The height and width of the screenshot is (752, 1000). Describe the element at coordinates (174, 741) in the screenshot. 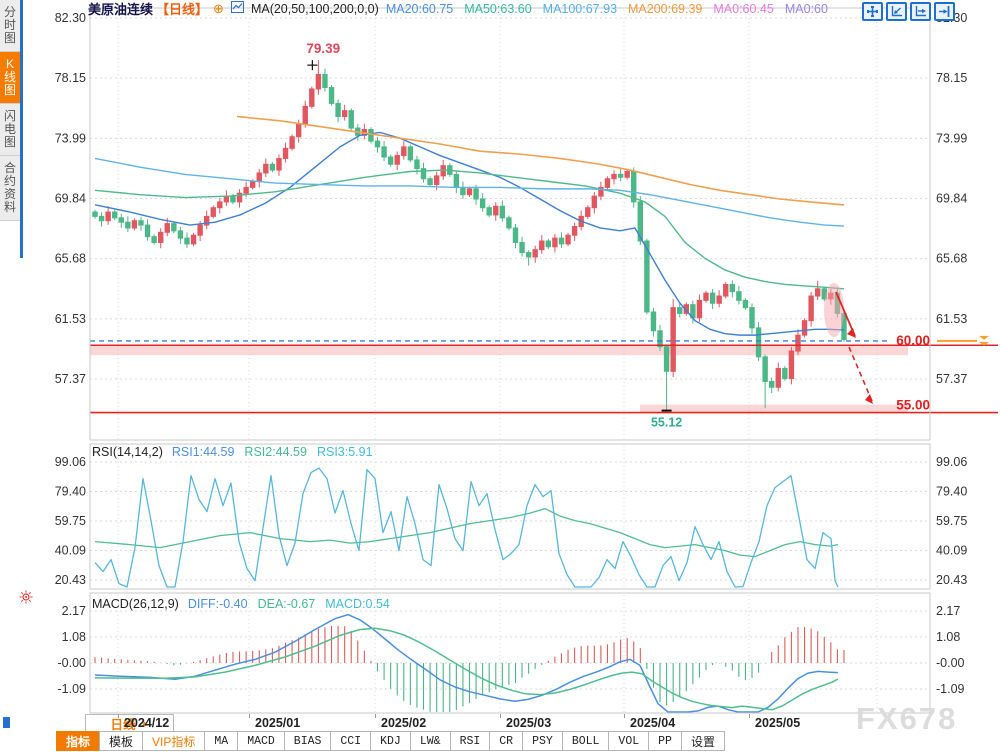

I see `toolbar-item-VIPxx: VIP指标` at that location.